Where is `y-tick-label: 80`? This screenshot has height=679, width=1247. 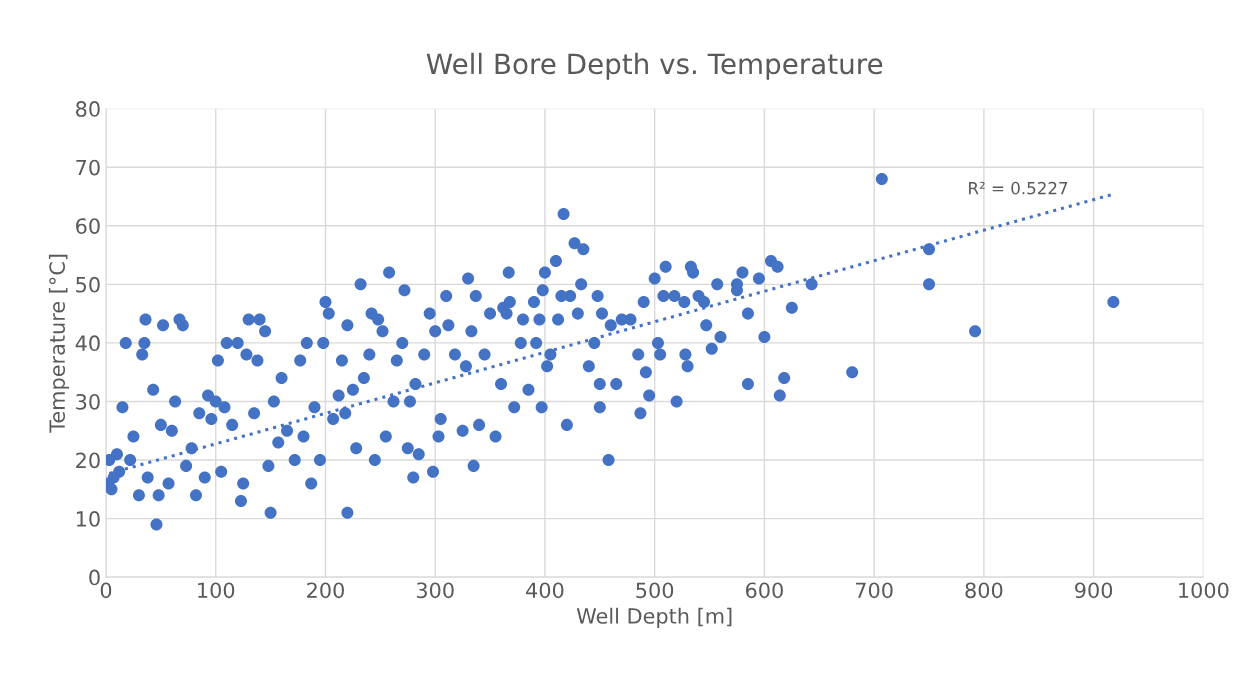
y-tick-label: 80 is located at coordinates (88, 109).